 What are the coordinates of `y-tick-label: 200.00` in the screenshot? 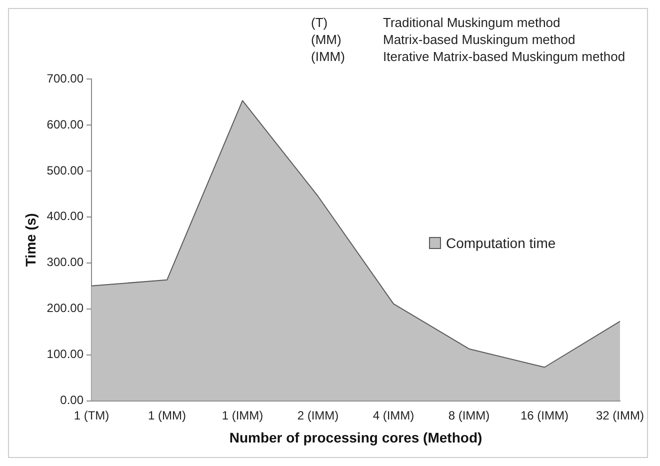 It's located at (65, 308).